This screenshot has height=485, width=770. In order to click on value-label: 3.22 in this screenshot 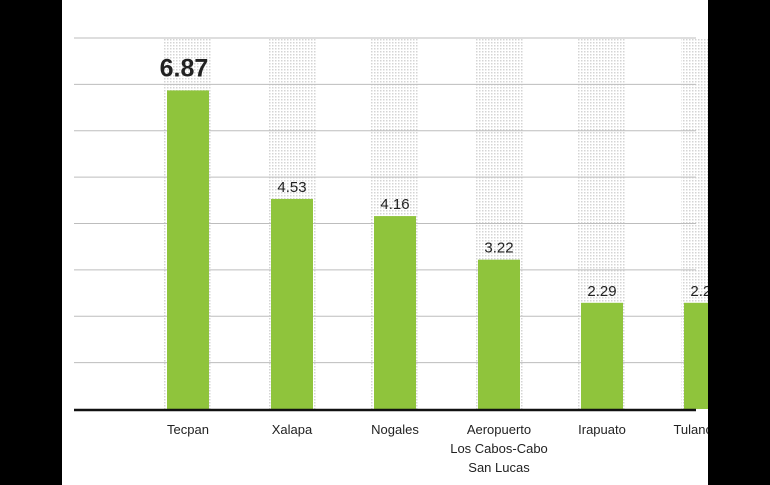, I will do `click(498, 248)`.